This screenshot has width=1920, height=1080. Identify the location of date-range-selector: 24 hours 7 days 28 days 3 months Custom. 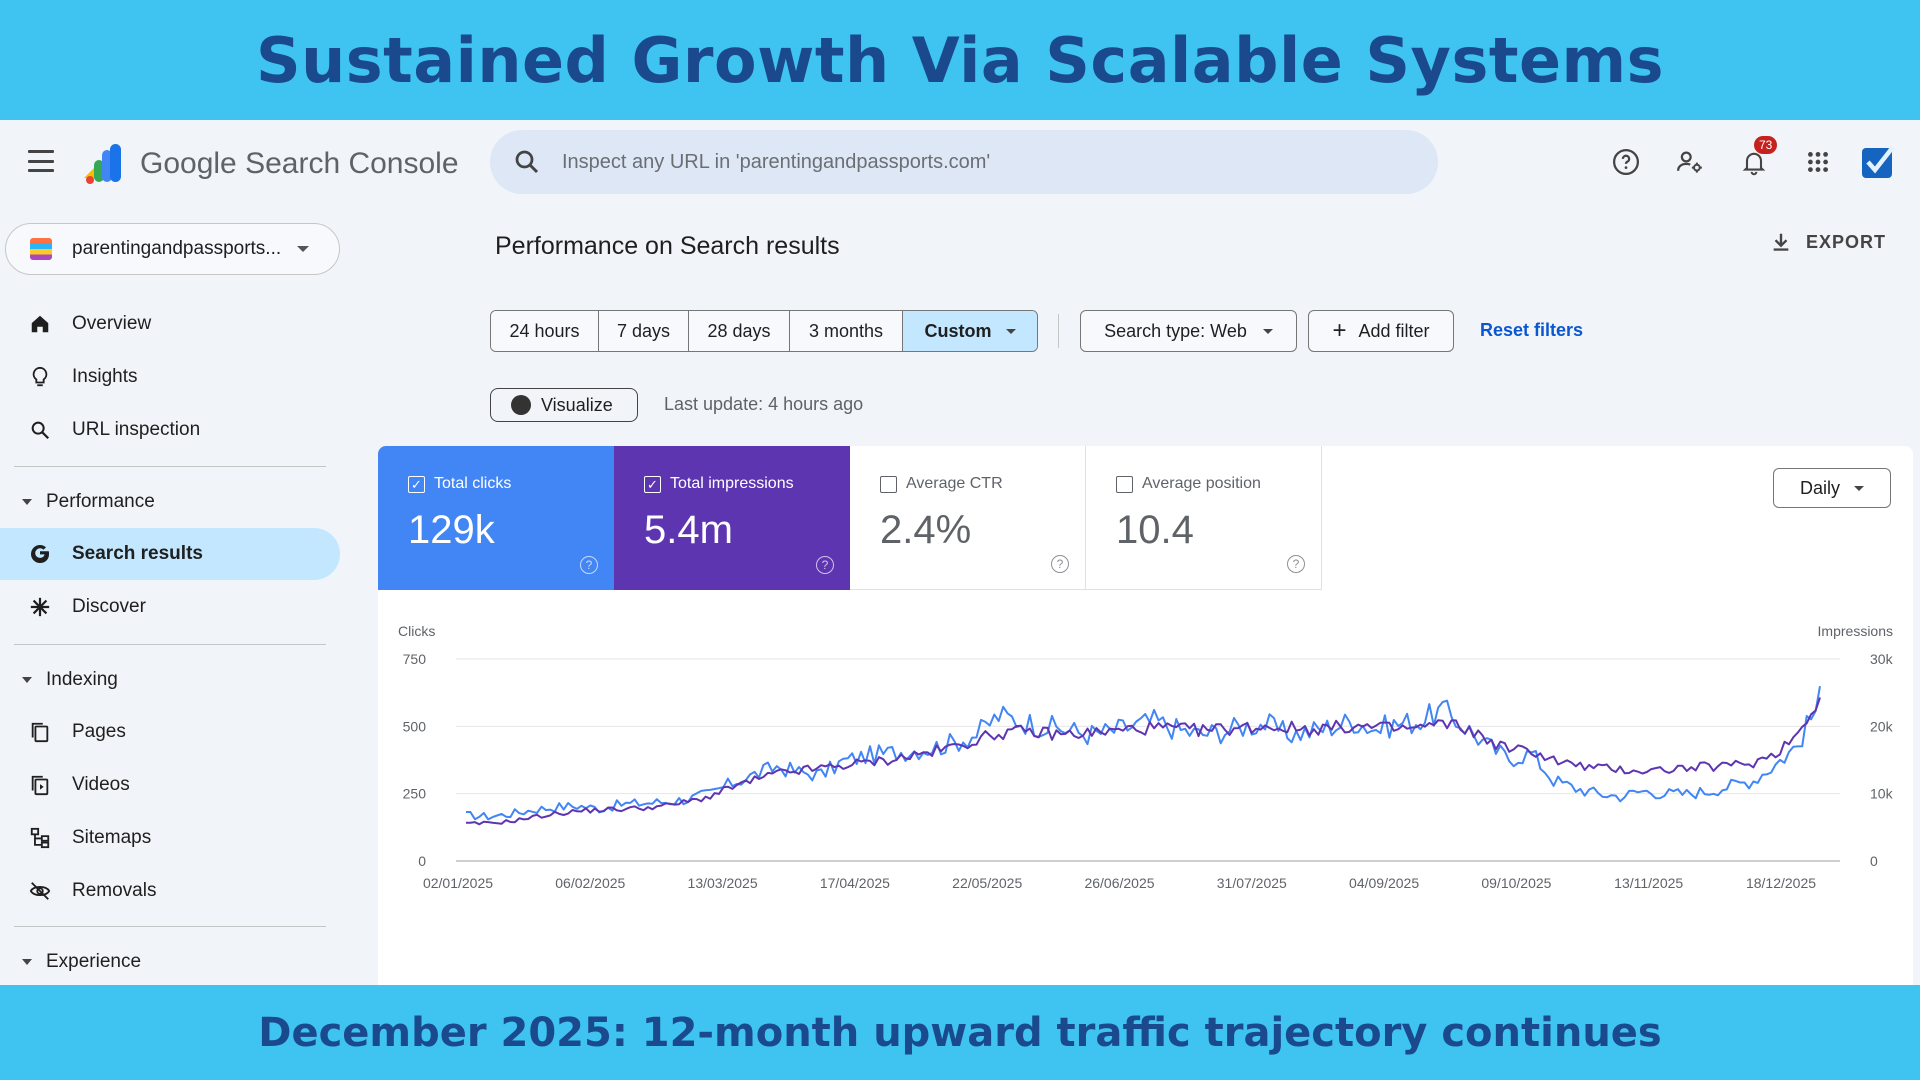
(764, 331).